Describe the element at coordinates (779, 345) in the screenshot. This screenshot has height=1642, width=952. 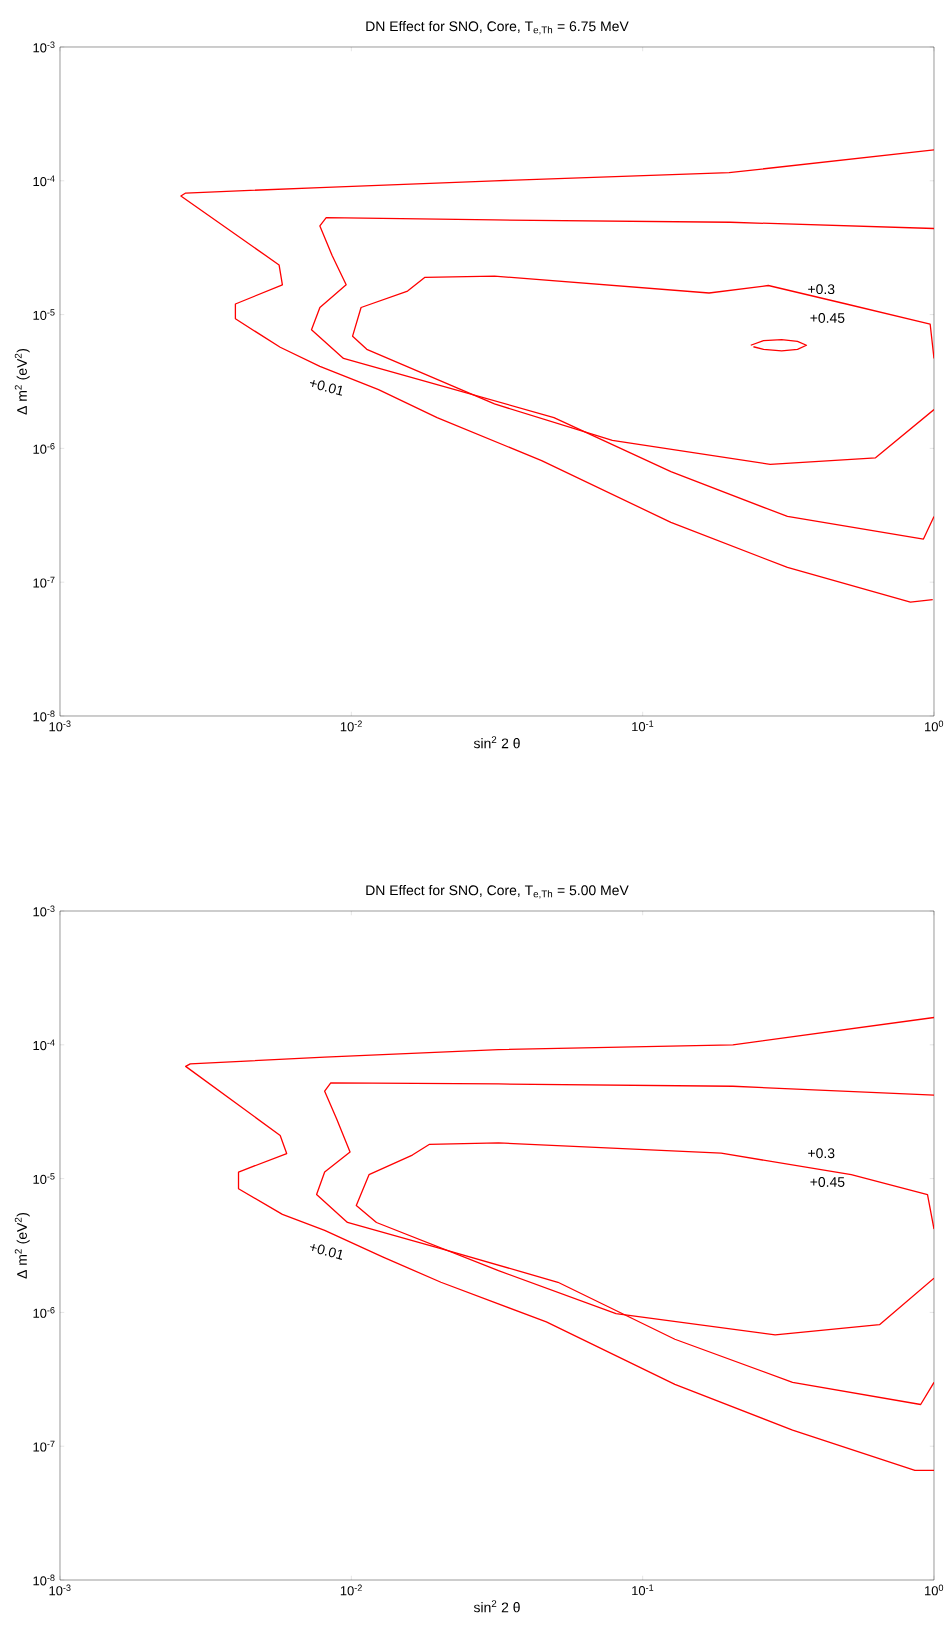
I see `line-series` at that location.